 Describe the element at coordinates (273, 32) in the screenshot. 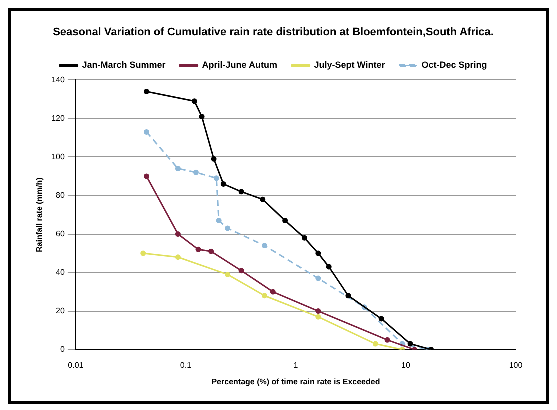

I see `chart-title: Seasonal Variation of Cumulative rain rate distribution at Bloemfontein,South Africa.` at that location.